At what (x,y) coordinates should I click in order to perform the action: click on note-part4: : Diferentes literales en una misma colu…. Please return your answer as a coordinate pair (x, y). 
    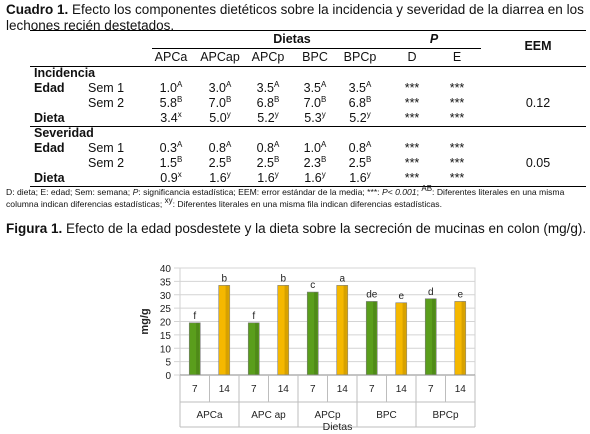
    Looking at the image, I should click on (285, 198).